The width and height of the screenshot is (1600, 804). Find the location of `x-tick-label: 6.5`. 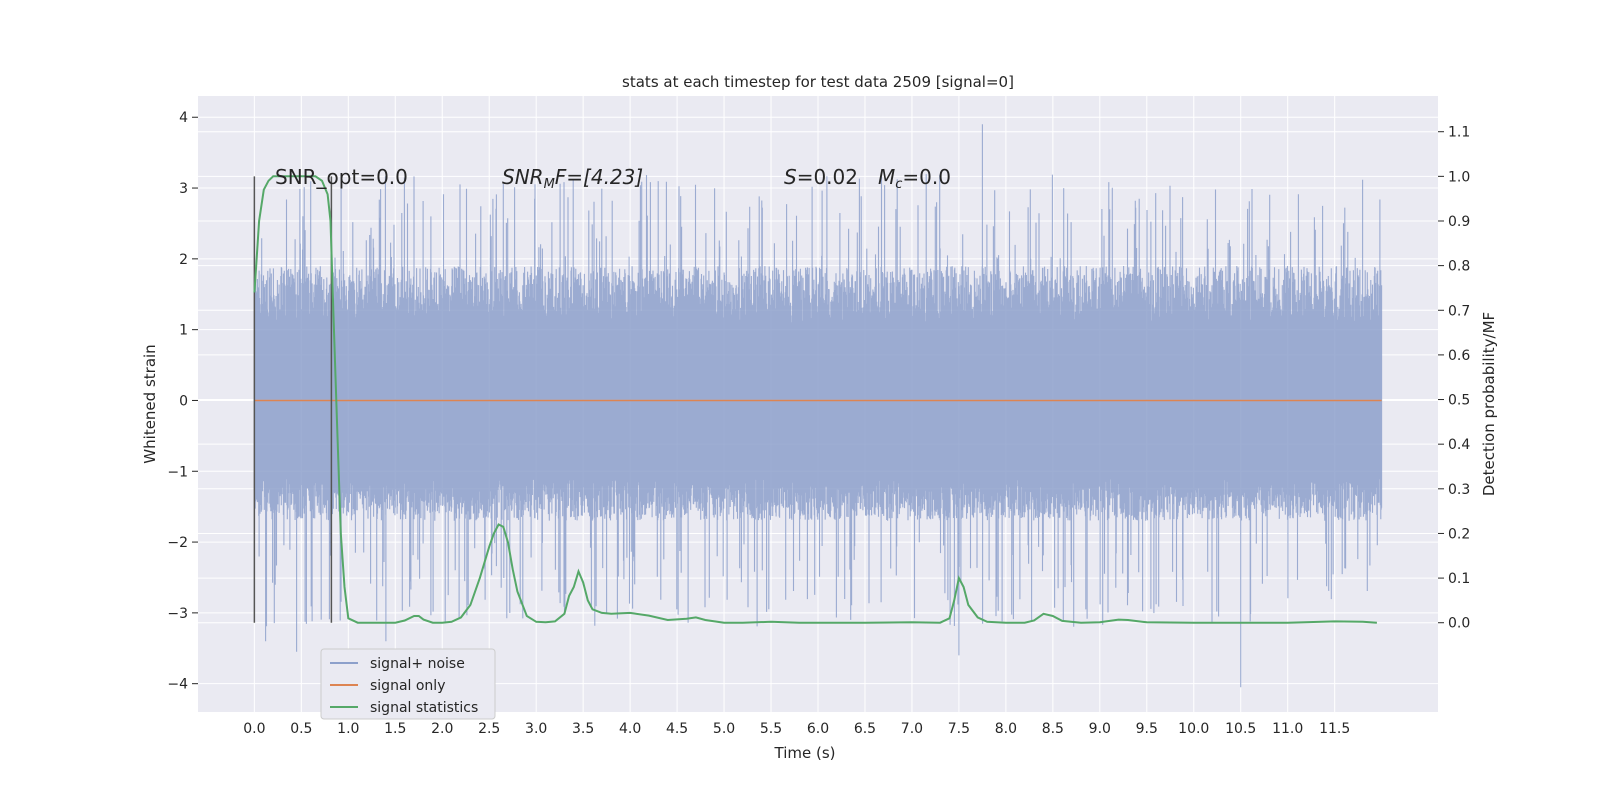

x-tick-label: 6.5 is located at coordinates (865, 729).